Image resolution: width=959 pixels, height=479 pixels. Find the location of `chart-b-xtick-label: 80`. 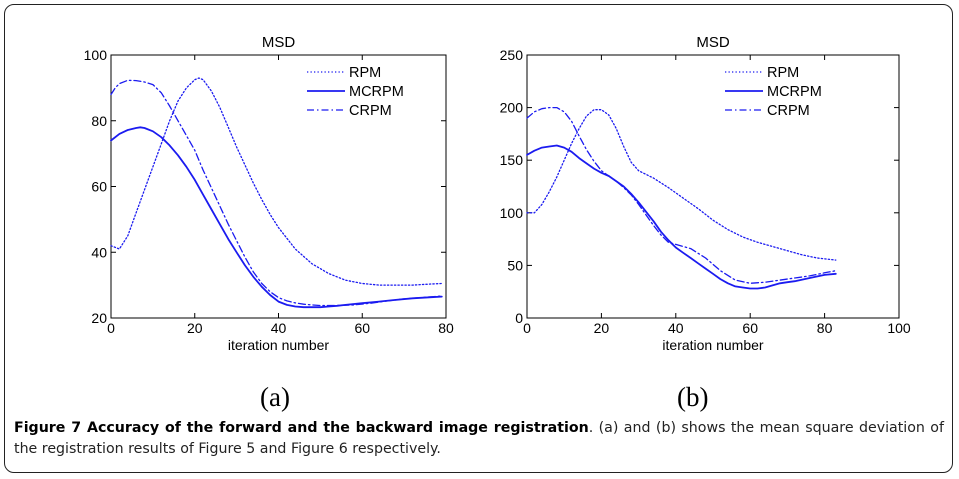

chart-b-xtick-label: 80 is located at coordinates (825, 328).